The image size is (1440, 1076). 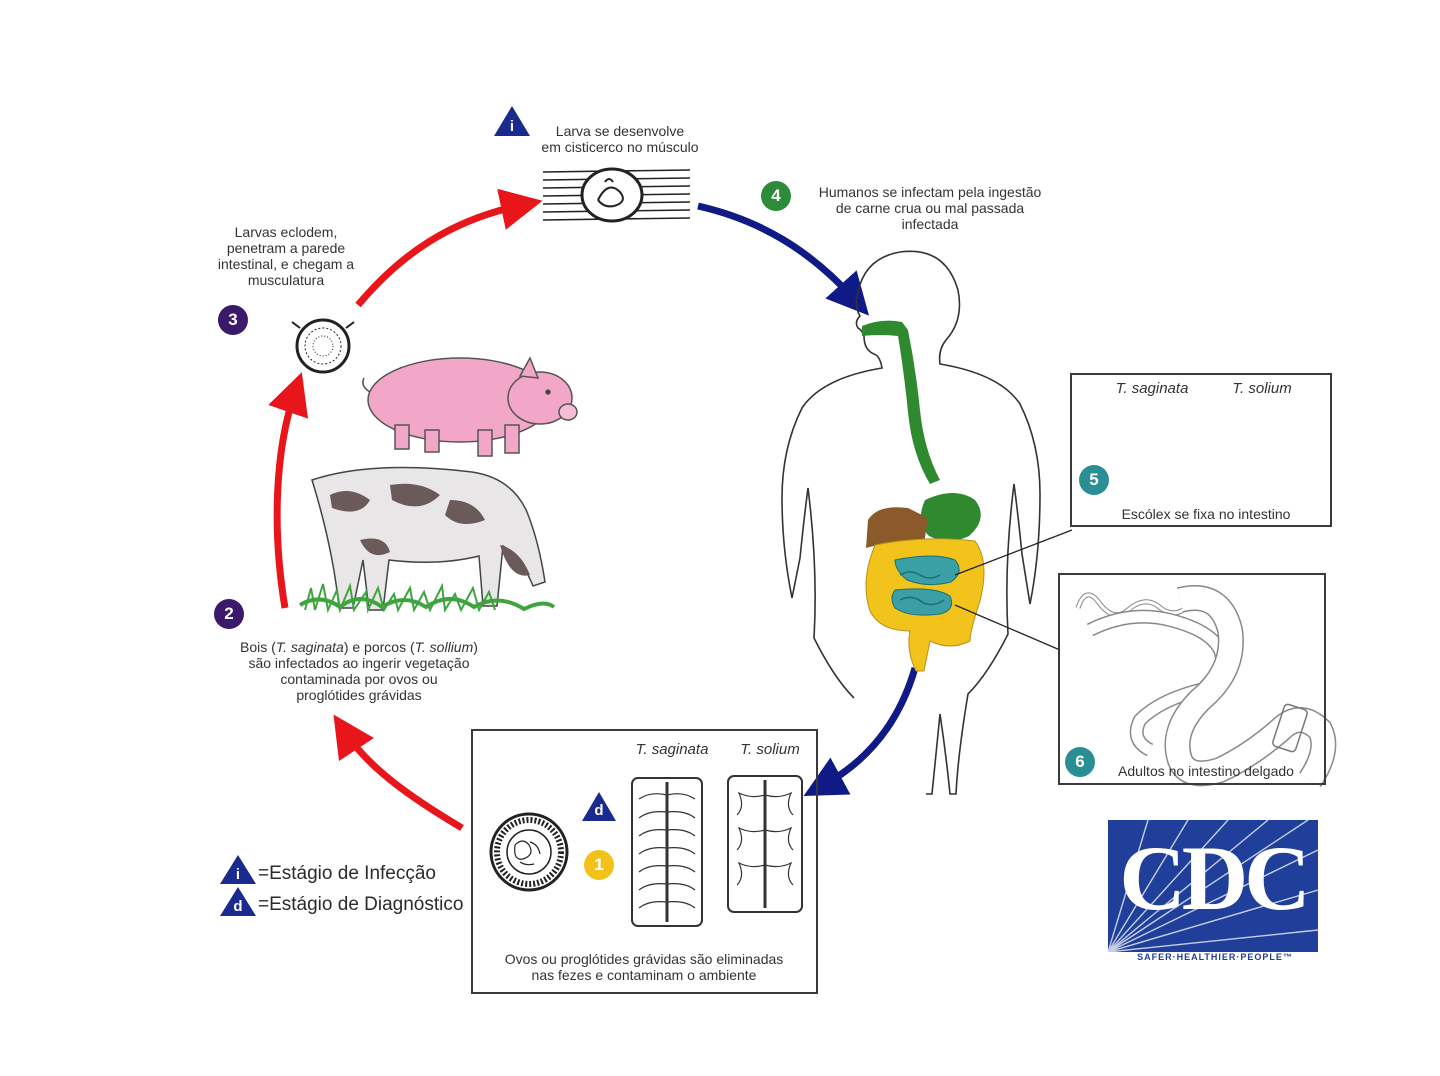 What do you see at coordinates (1206, 514) in the screenshot?
I see `step-5-label: Escólex se fixa no intestino` at bounding box center [1206, 514].